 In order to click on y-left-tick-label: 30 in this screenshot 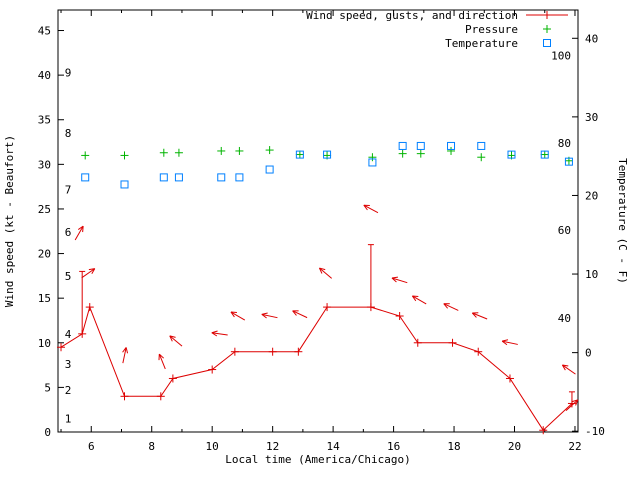, I will do `click(44, 164)`.